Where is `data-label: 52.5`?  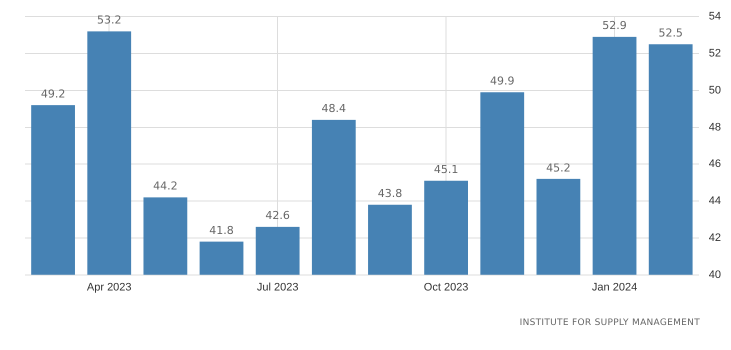 data-label: 52.5 is located at coordinates (670, 33).